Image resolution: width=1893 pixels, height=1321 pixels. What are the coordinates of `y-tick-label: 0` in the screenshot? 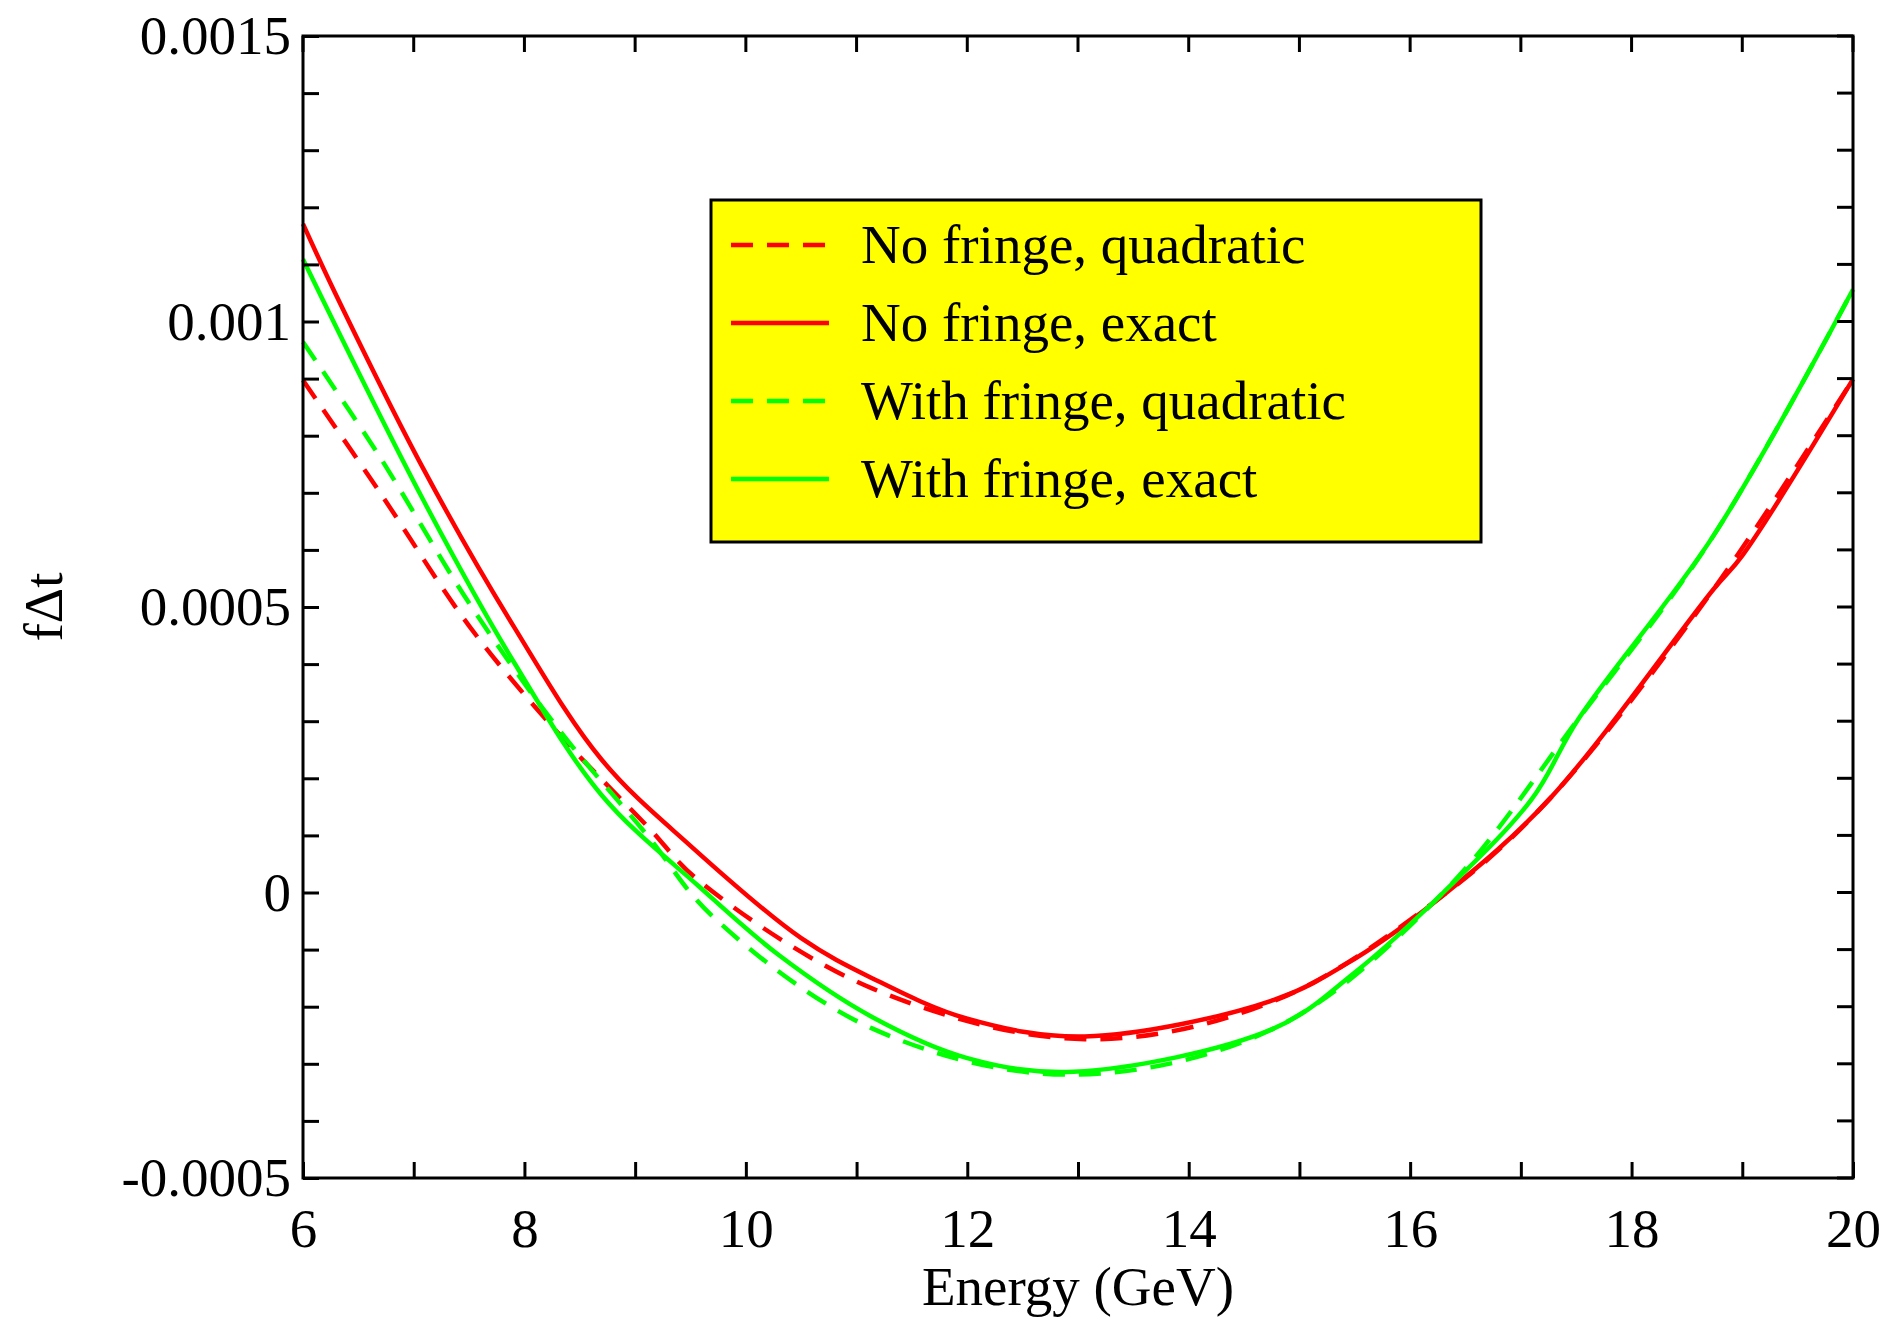 It's located at (277, 892).